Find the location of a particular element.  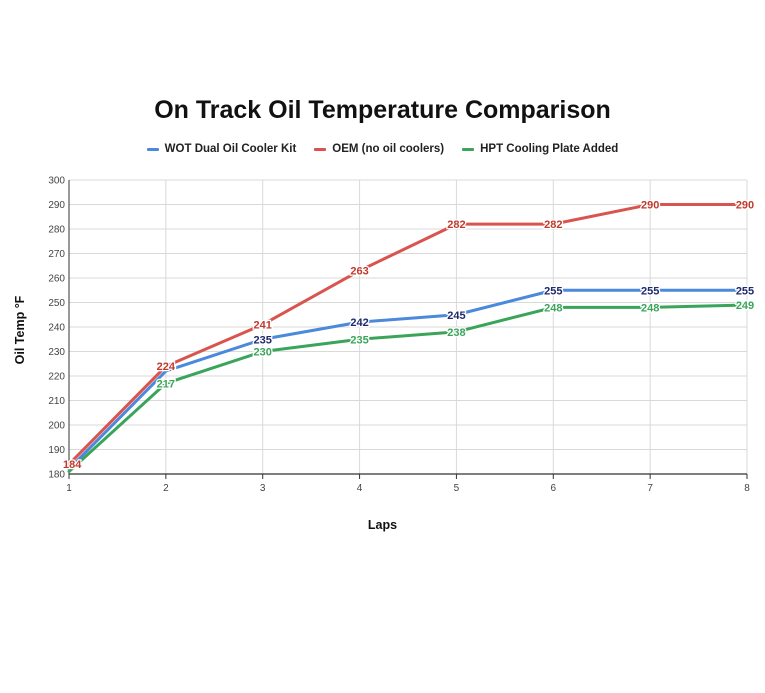

legend-swatch-hpt is located at coordinates (468, 149).